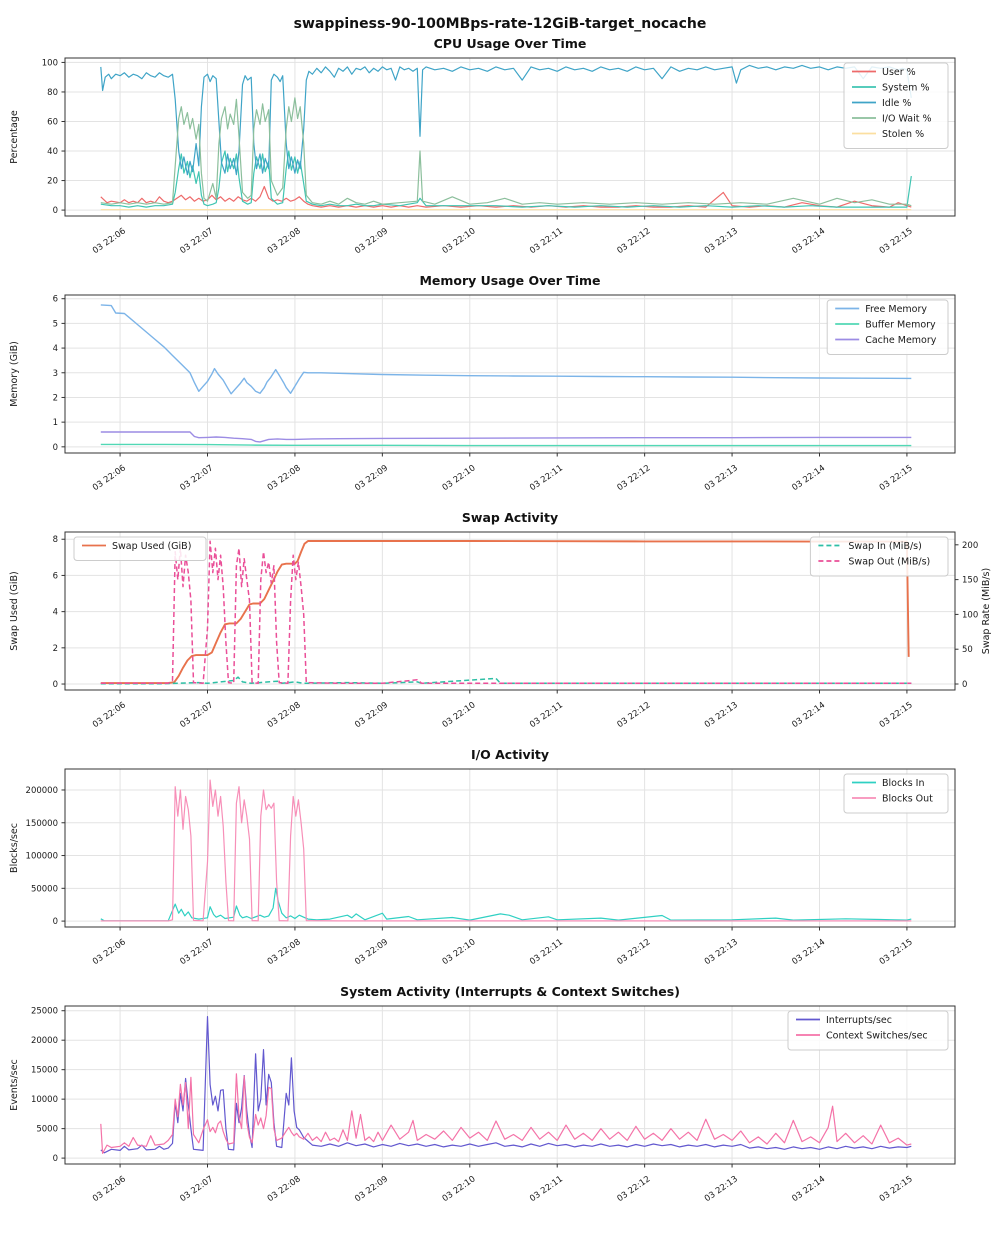 This screenshot has width=1000, height=1234. I want to click on series-swap-used-gib-, so click(505, 612).